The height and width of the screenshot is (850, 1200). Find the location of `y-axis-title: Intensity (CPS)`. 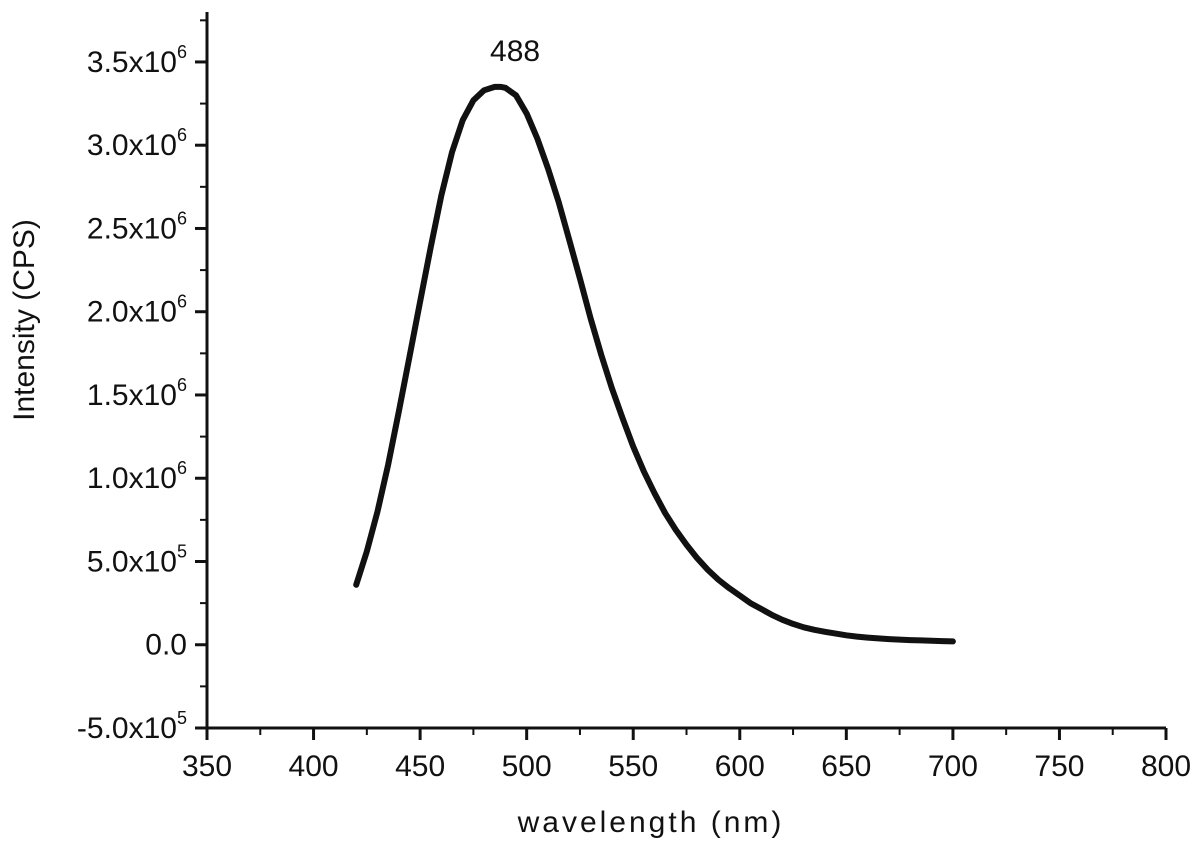

y-axis-title: Intensity (CPS) is located at coordinates (24, 320).